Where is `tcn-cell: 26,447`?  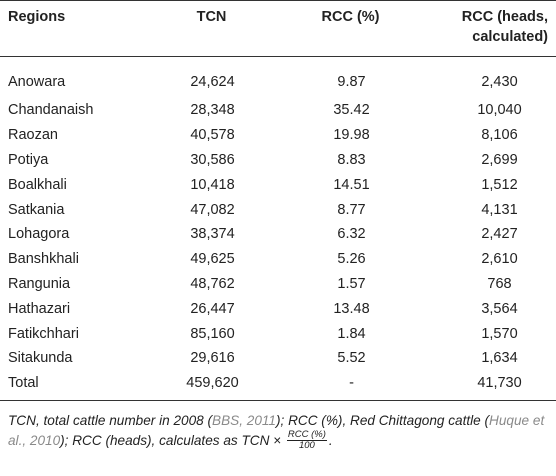 tcn-cell: 26,447 is located at coordinates (212, 308).